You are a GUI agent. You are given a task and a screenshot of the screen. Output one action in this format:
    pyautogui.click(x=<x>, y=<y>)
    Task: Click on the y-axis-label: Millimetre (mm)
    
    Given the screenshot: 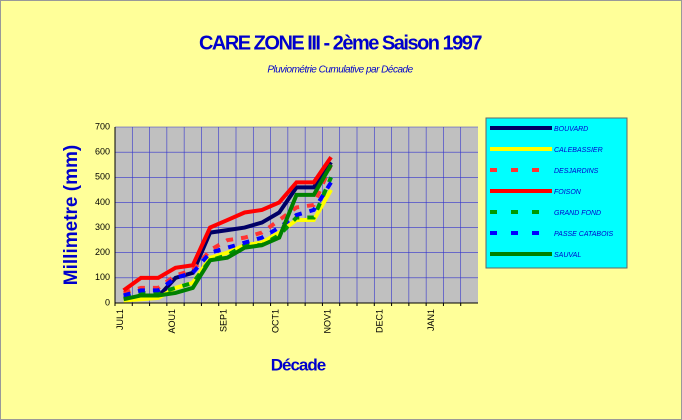 What is the action you would take?
    pyautogui.click(x=71, y=215)
    